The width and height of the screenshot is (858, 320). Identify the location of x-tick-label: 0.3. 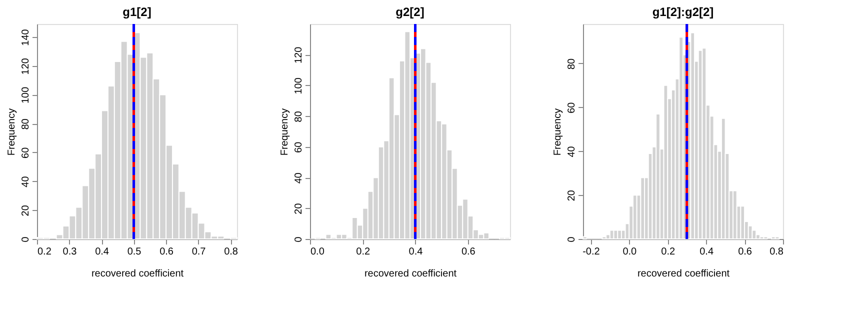
(70, 252).